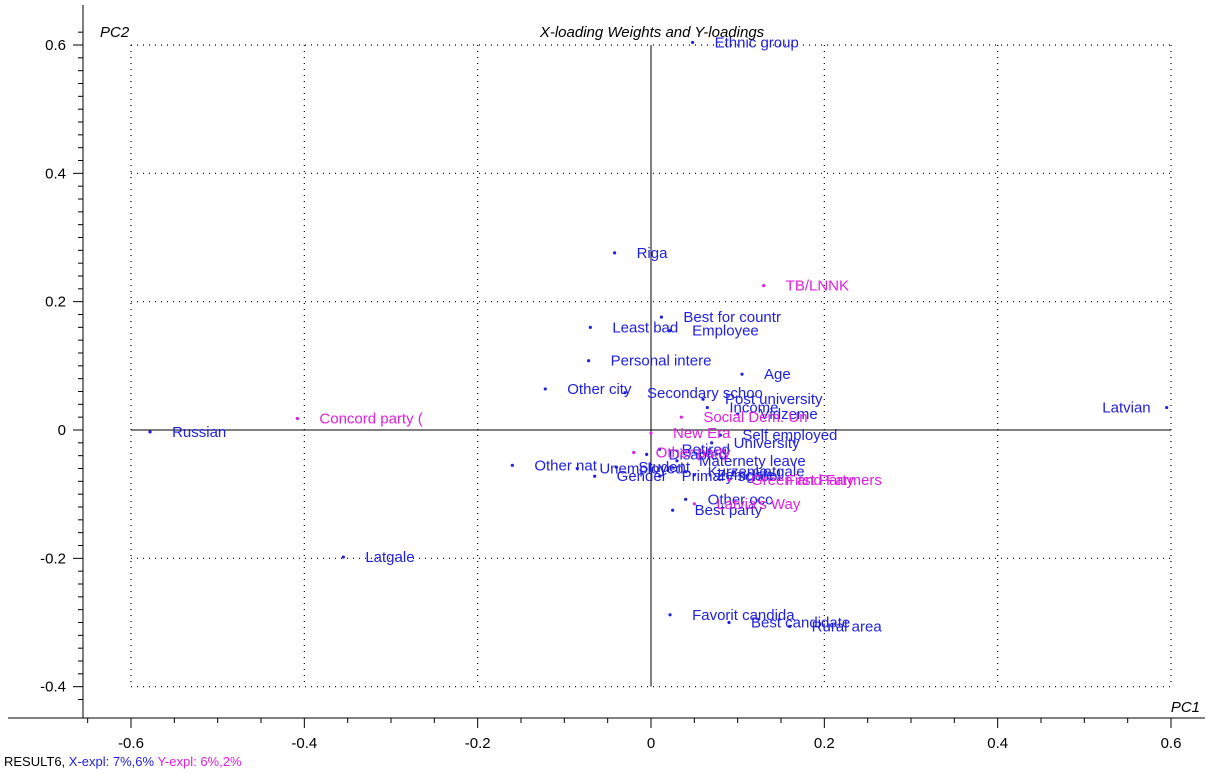 The width and height of the screenshot is (1209, 774). I want to click on point-label: Retired, so click(706, 449).